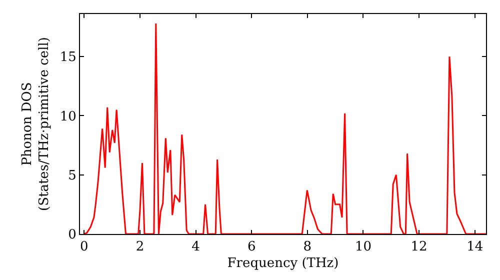 The height and width of the screenshot is (280, 500). I want to click on y-axis-title: Phonon DOS (States/THz·primitive cell), so click(36, 124).